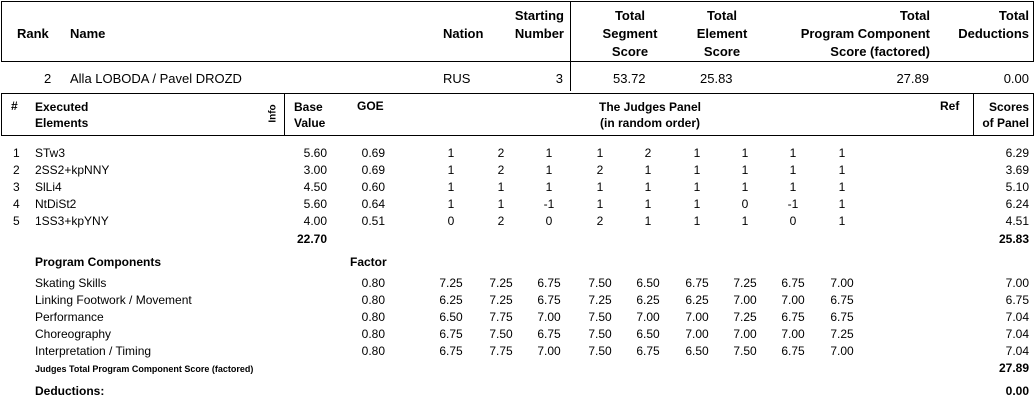 This screenshot has width=1036, height=400. What do you see at coordinates (1005, 115) in the screenshot?
I see `scores-of-panel-header: Scores of Panel` at bounding box center [1005, 115].